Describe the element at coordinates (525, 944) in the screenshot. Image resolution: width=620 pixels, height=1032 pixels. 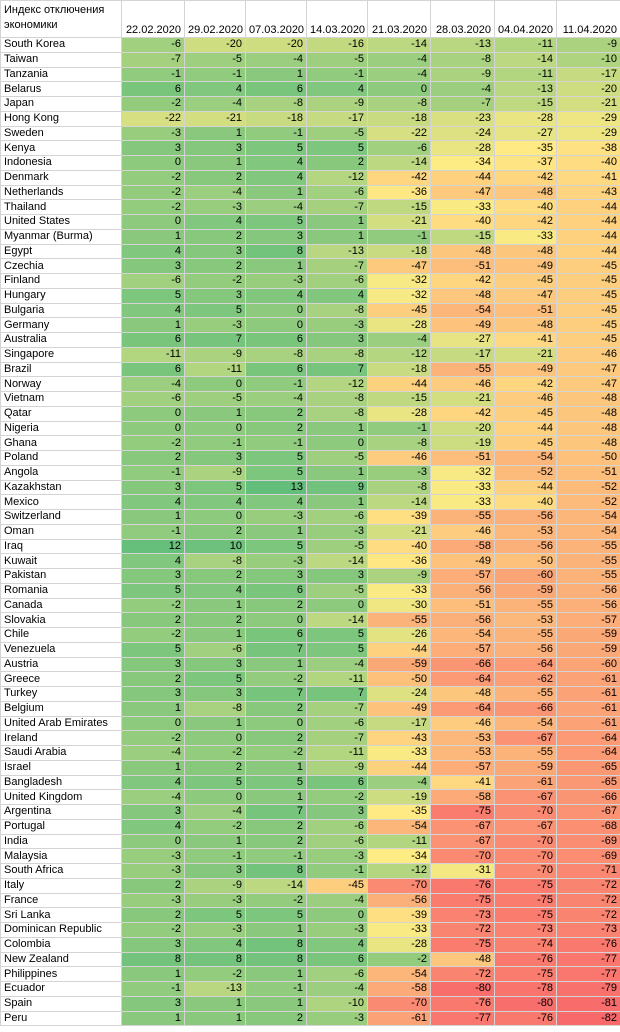
I see `value-cell: -74` at that location.